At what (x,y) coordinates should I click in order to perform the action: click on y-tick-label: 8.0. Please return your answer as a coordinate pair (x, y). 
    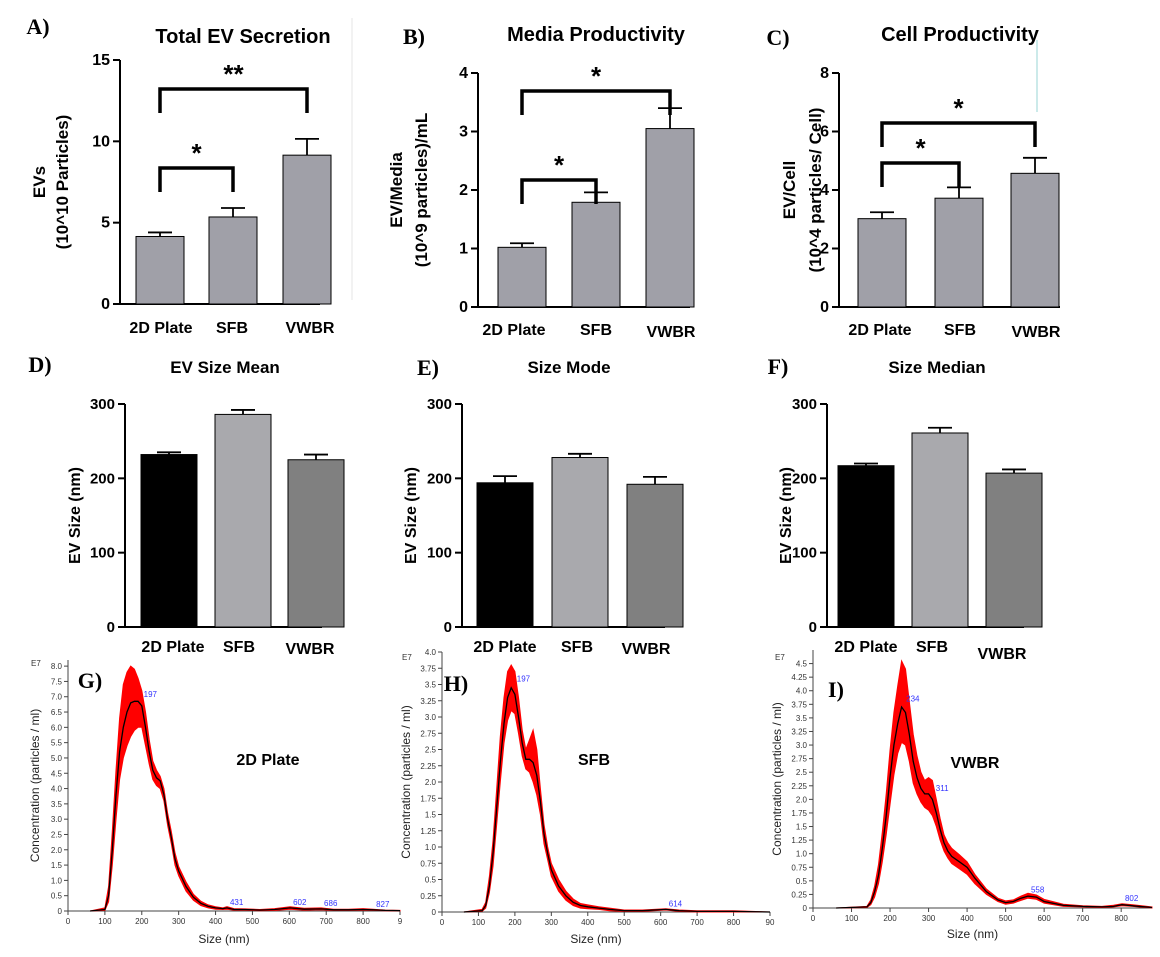
    Looking at the image, I should click on (57, 666).